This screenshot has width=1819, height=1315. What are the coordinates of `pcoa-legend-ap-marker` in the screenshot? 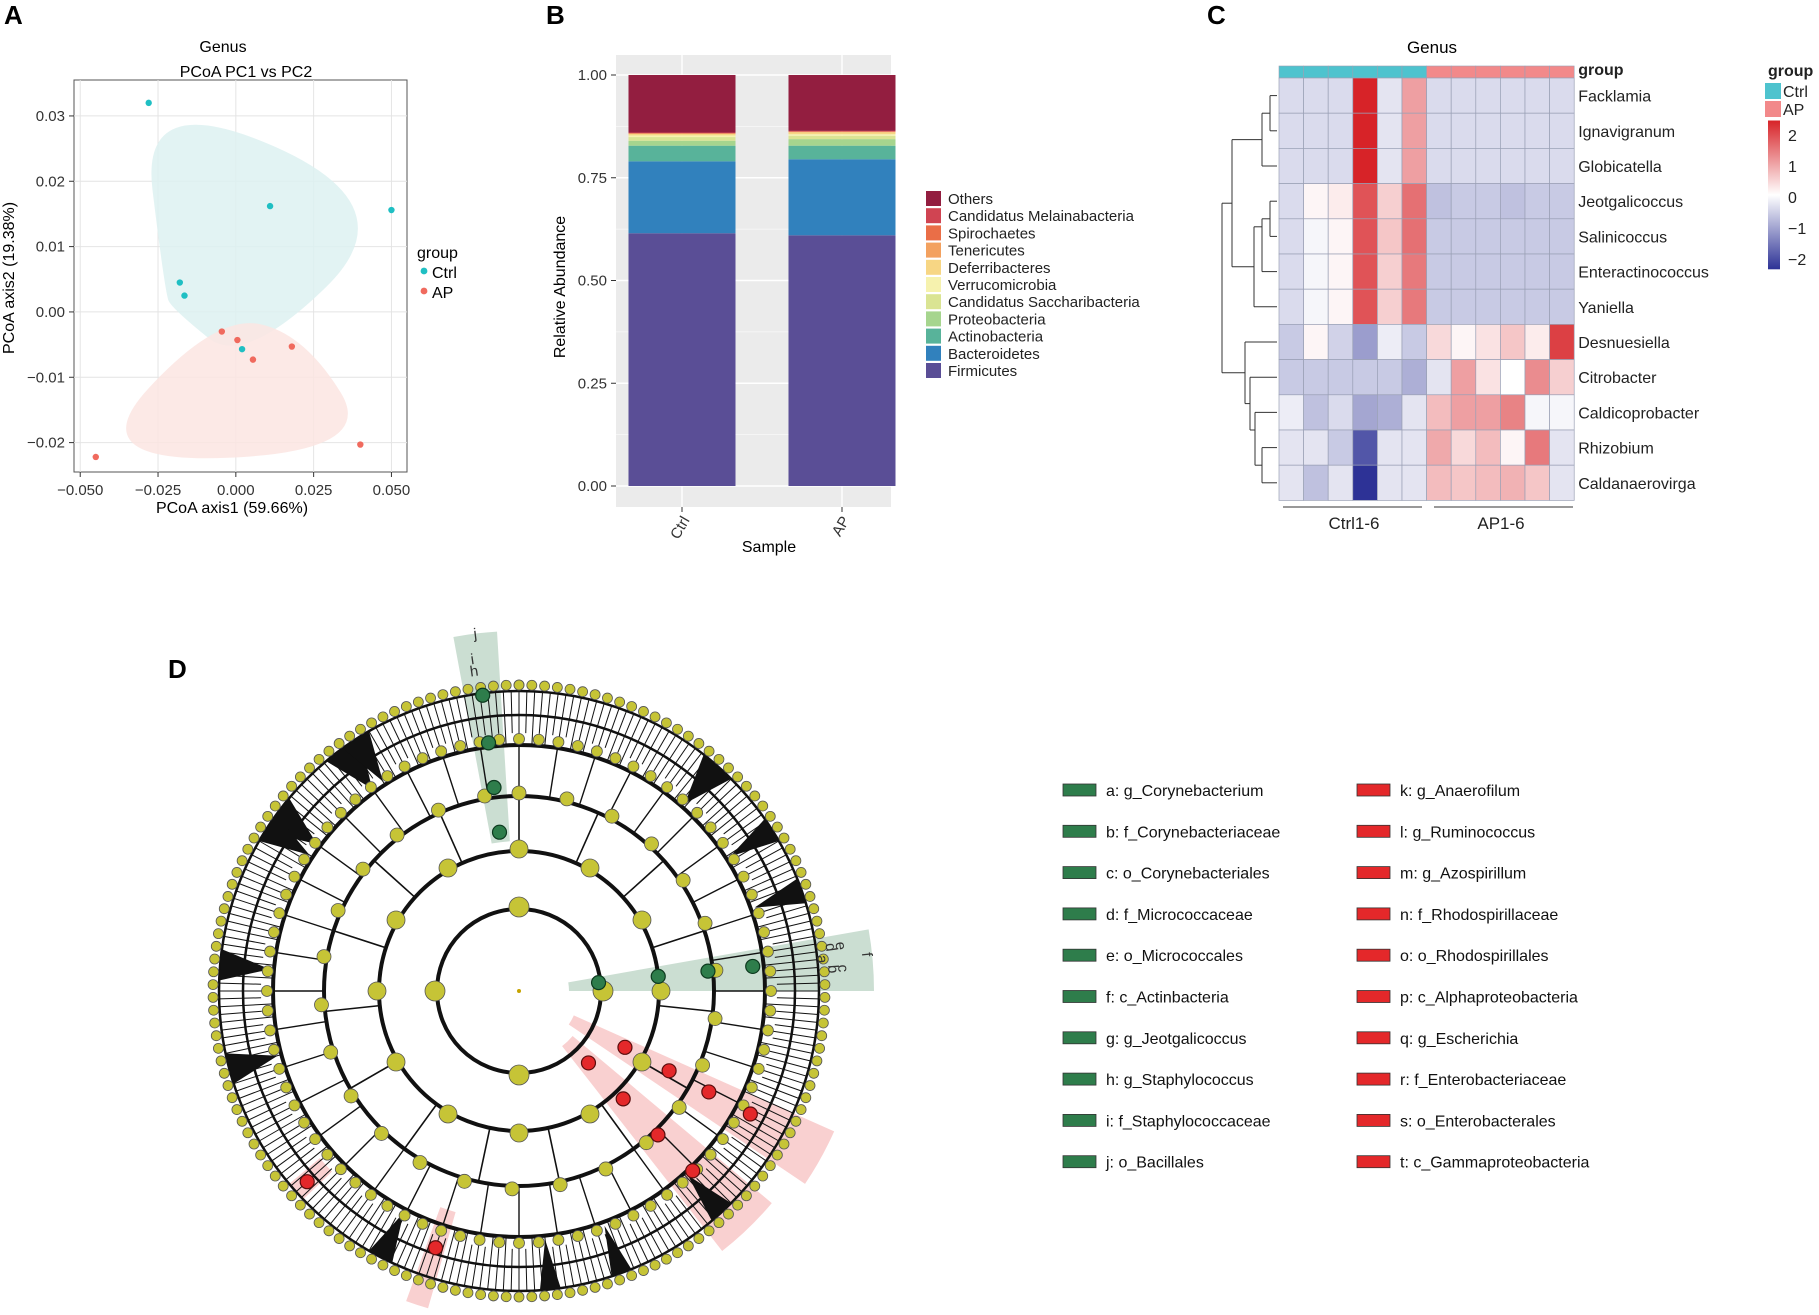 It's located at (424, 291).